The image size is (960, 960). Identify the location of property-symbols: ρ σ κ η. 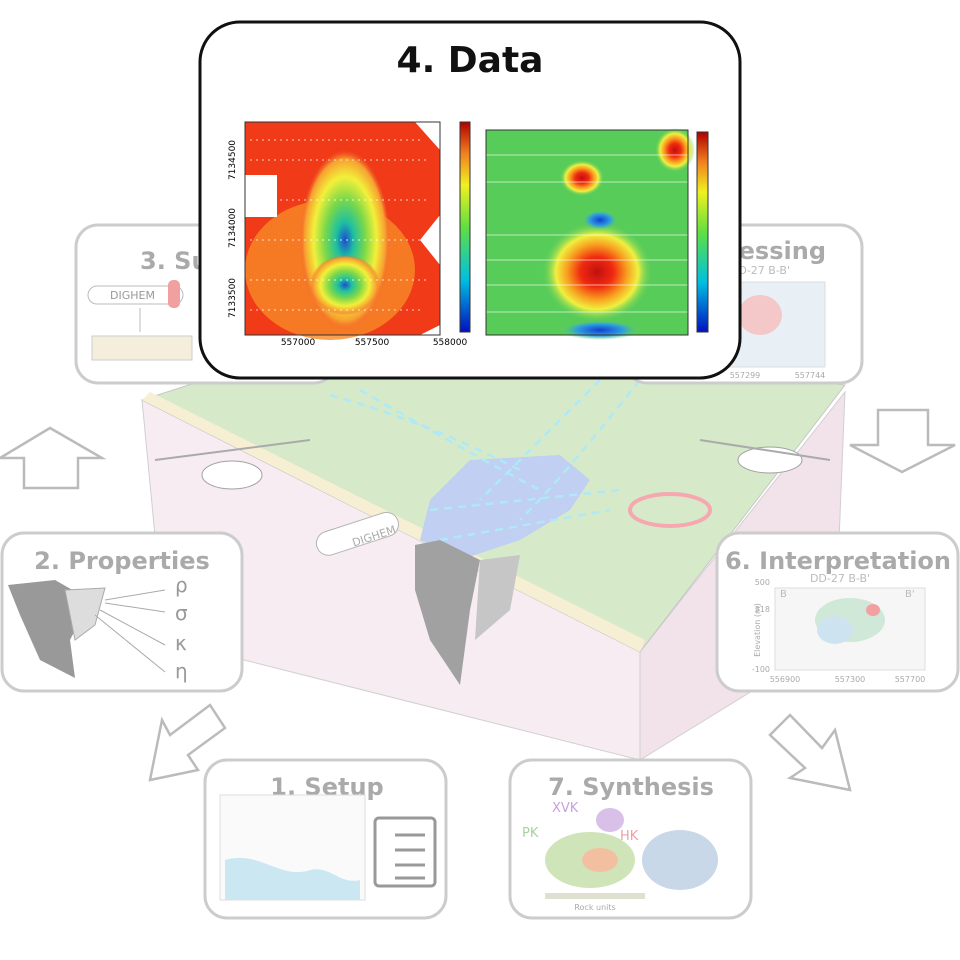
(181, 628).